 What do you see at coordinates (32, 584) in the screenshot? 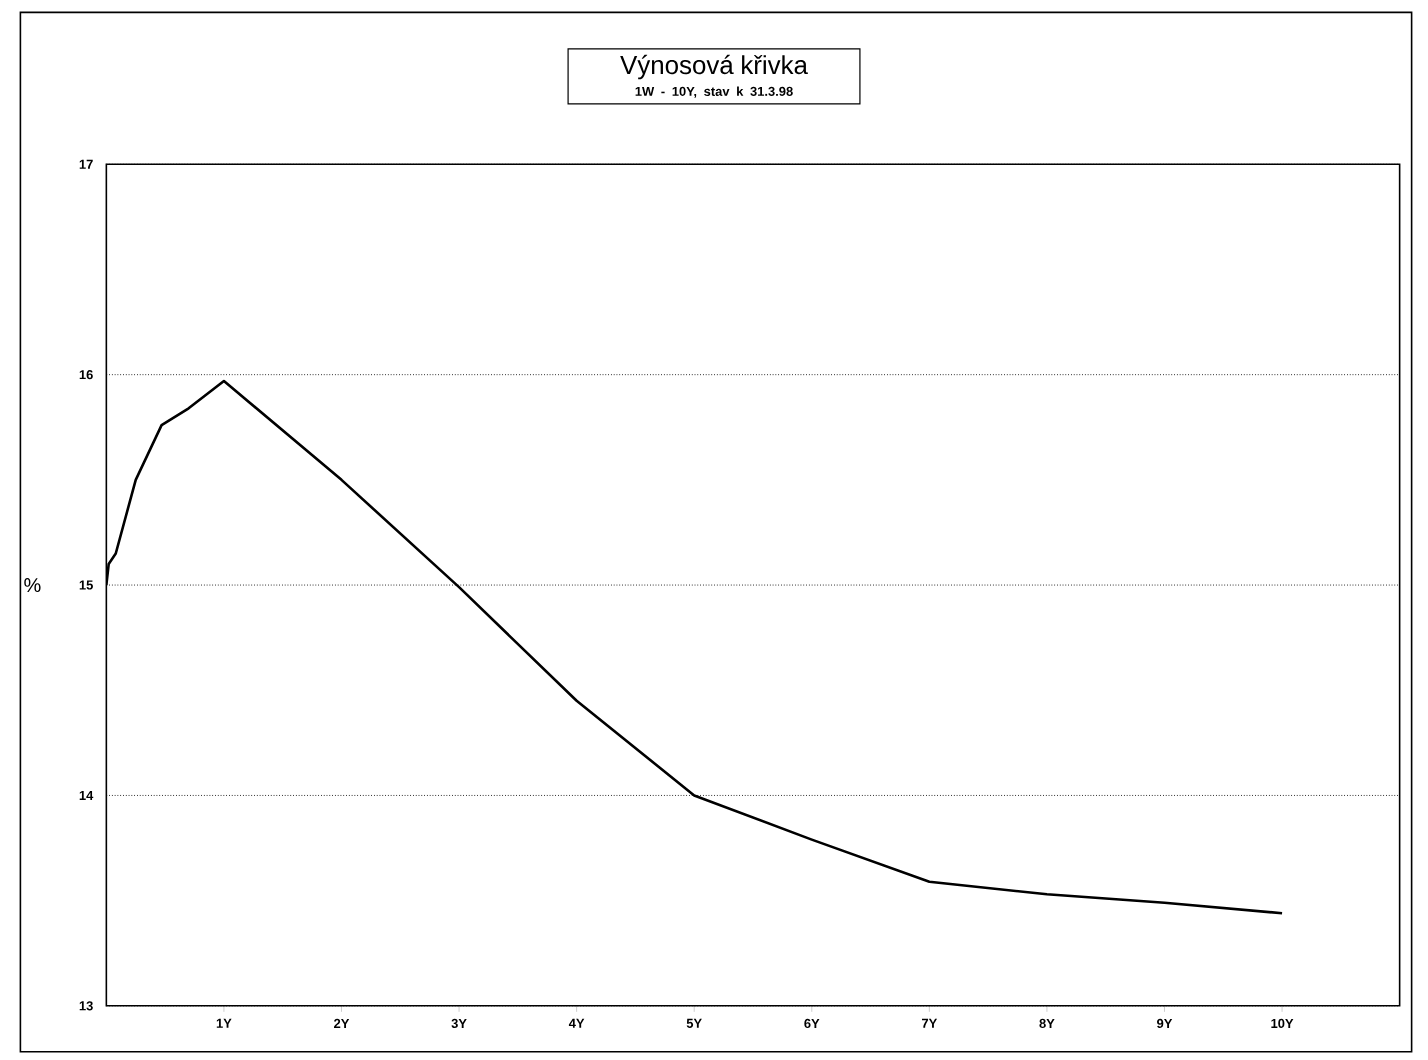
I see `y-axis-title: %` at bounding box center [32, 584].